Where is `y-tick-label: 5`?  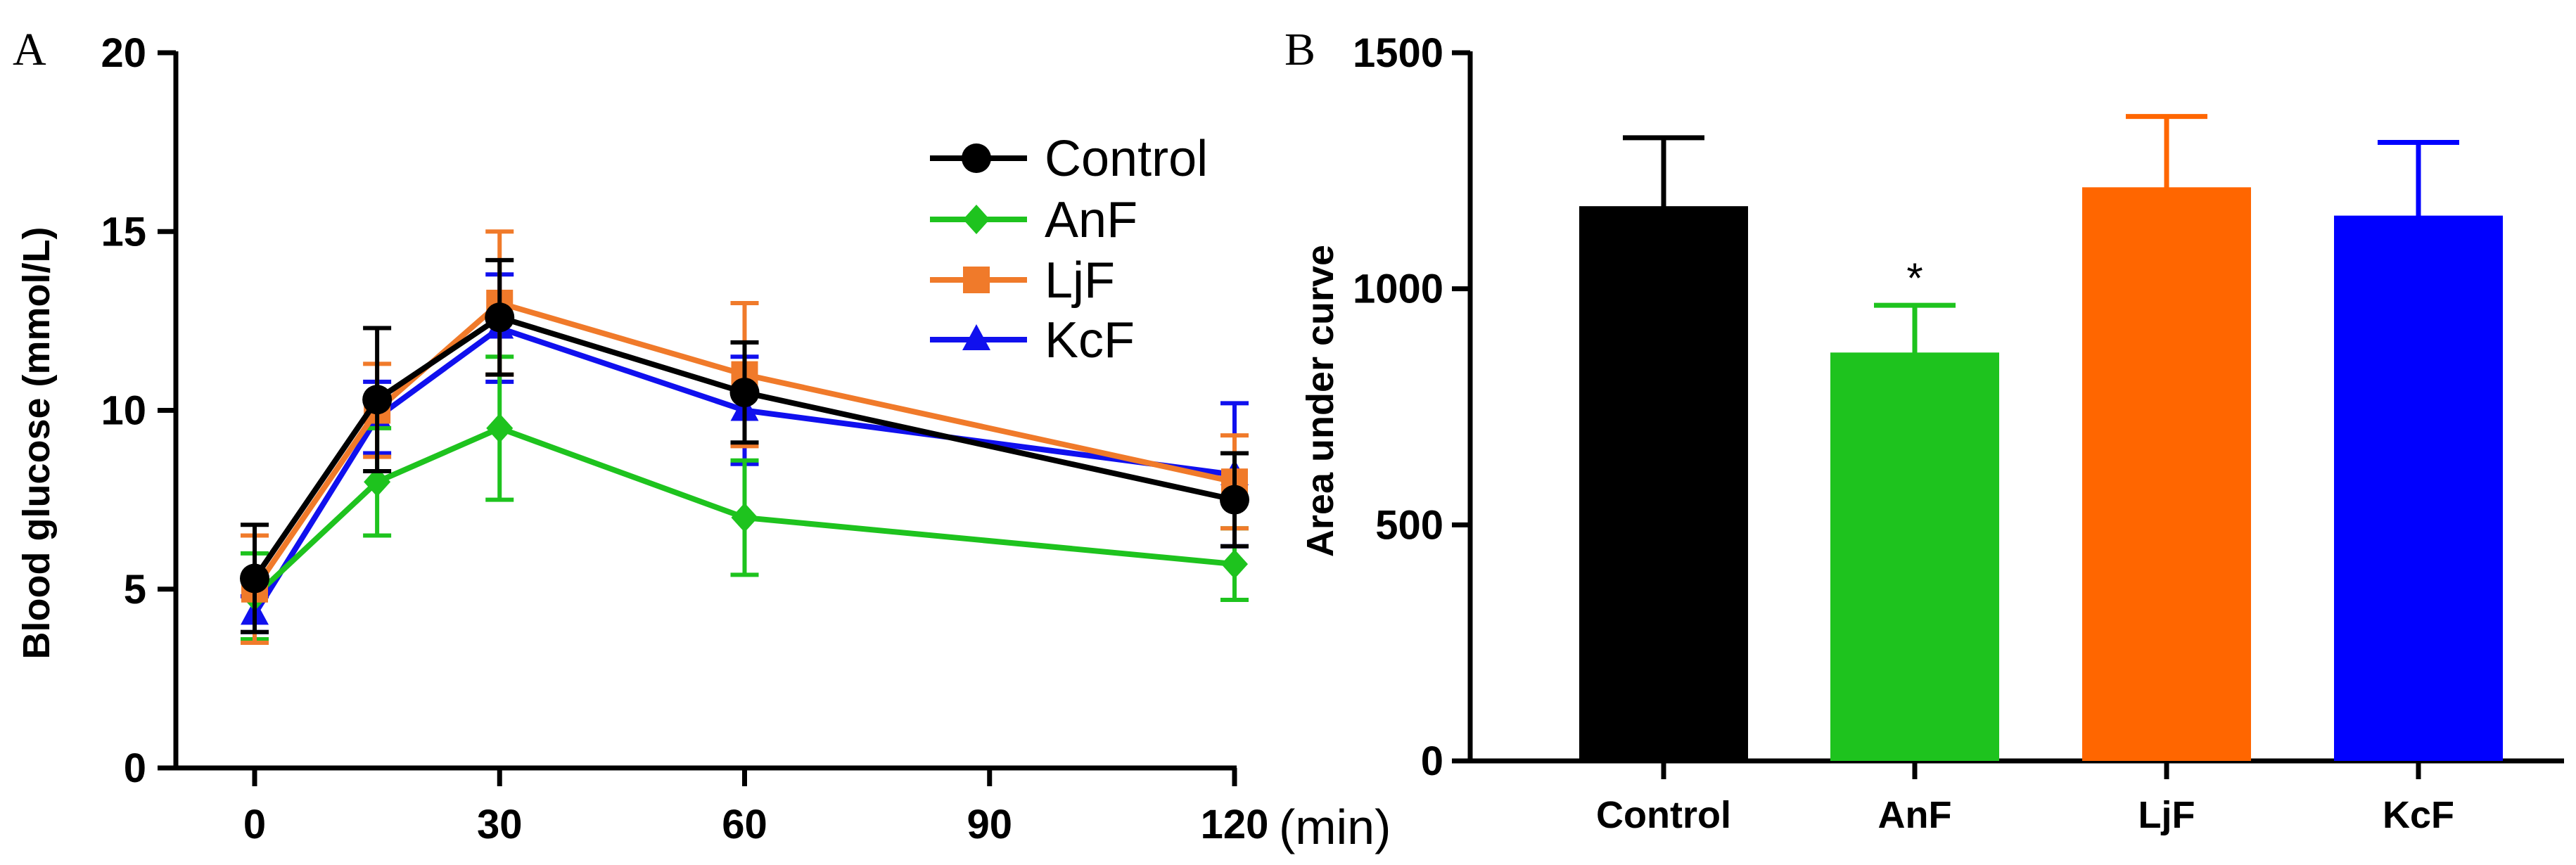
y-tick-label: 5 is located at coordinates (135, 590).